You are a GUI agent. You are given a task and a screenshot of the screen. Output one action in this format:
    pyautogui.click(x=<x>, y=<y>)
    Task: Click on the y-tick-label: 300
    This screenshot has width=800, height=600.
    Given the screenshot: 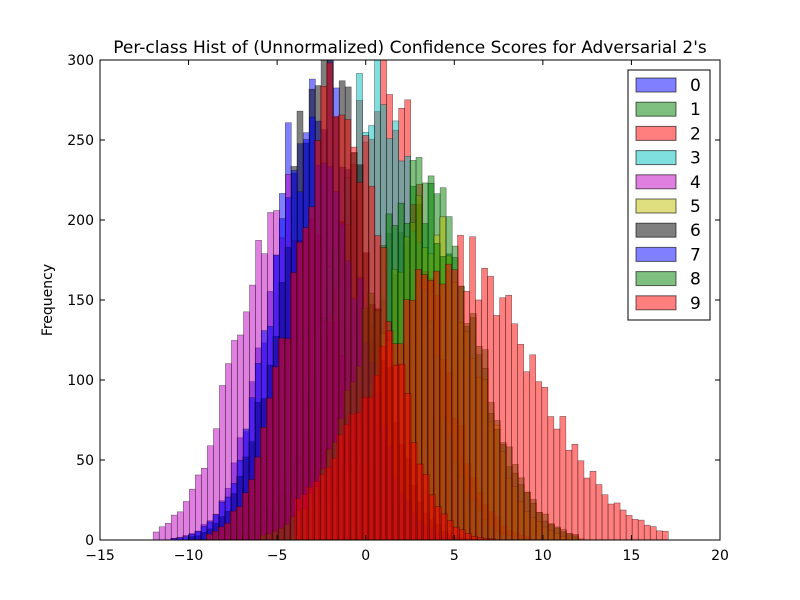 What is the action you would take?
    pyautogui.click(x=80, y=61)
    